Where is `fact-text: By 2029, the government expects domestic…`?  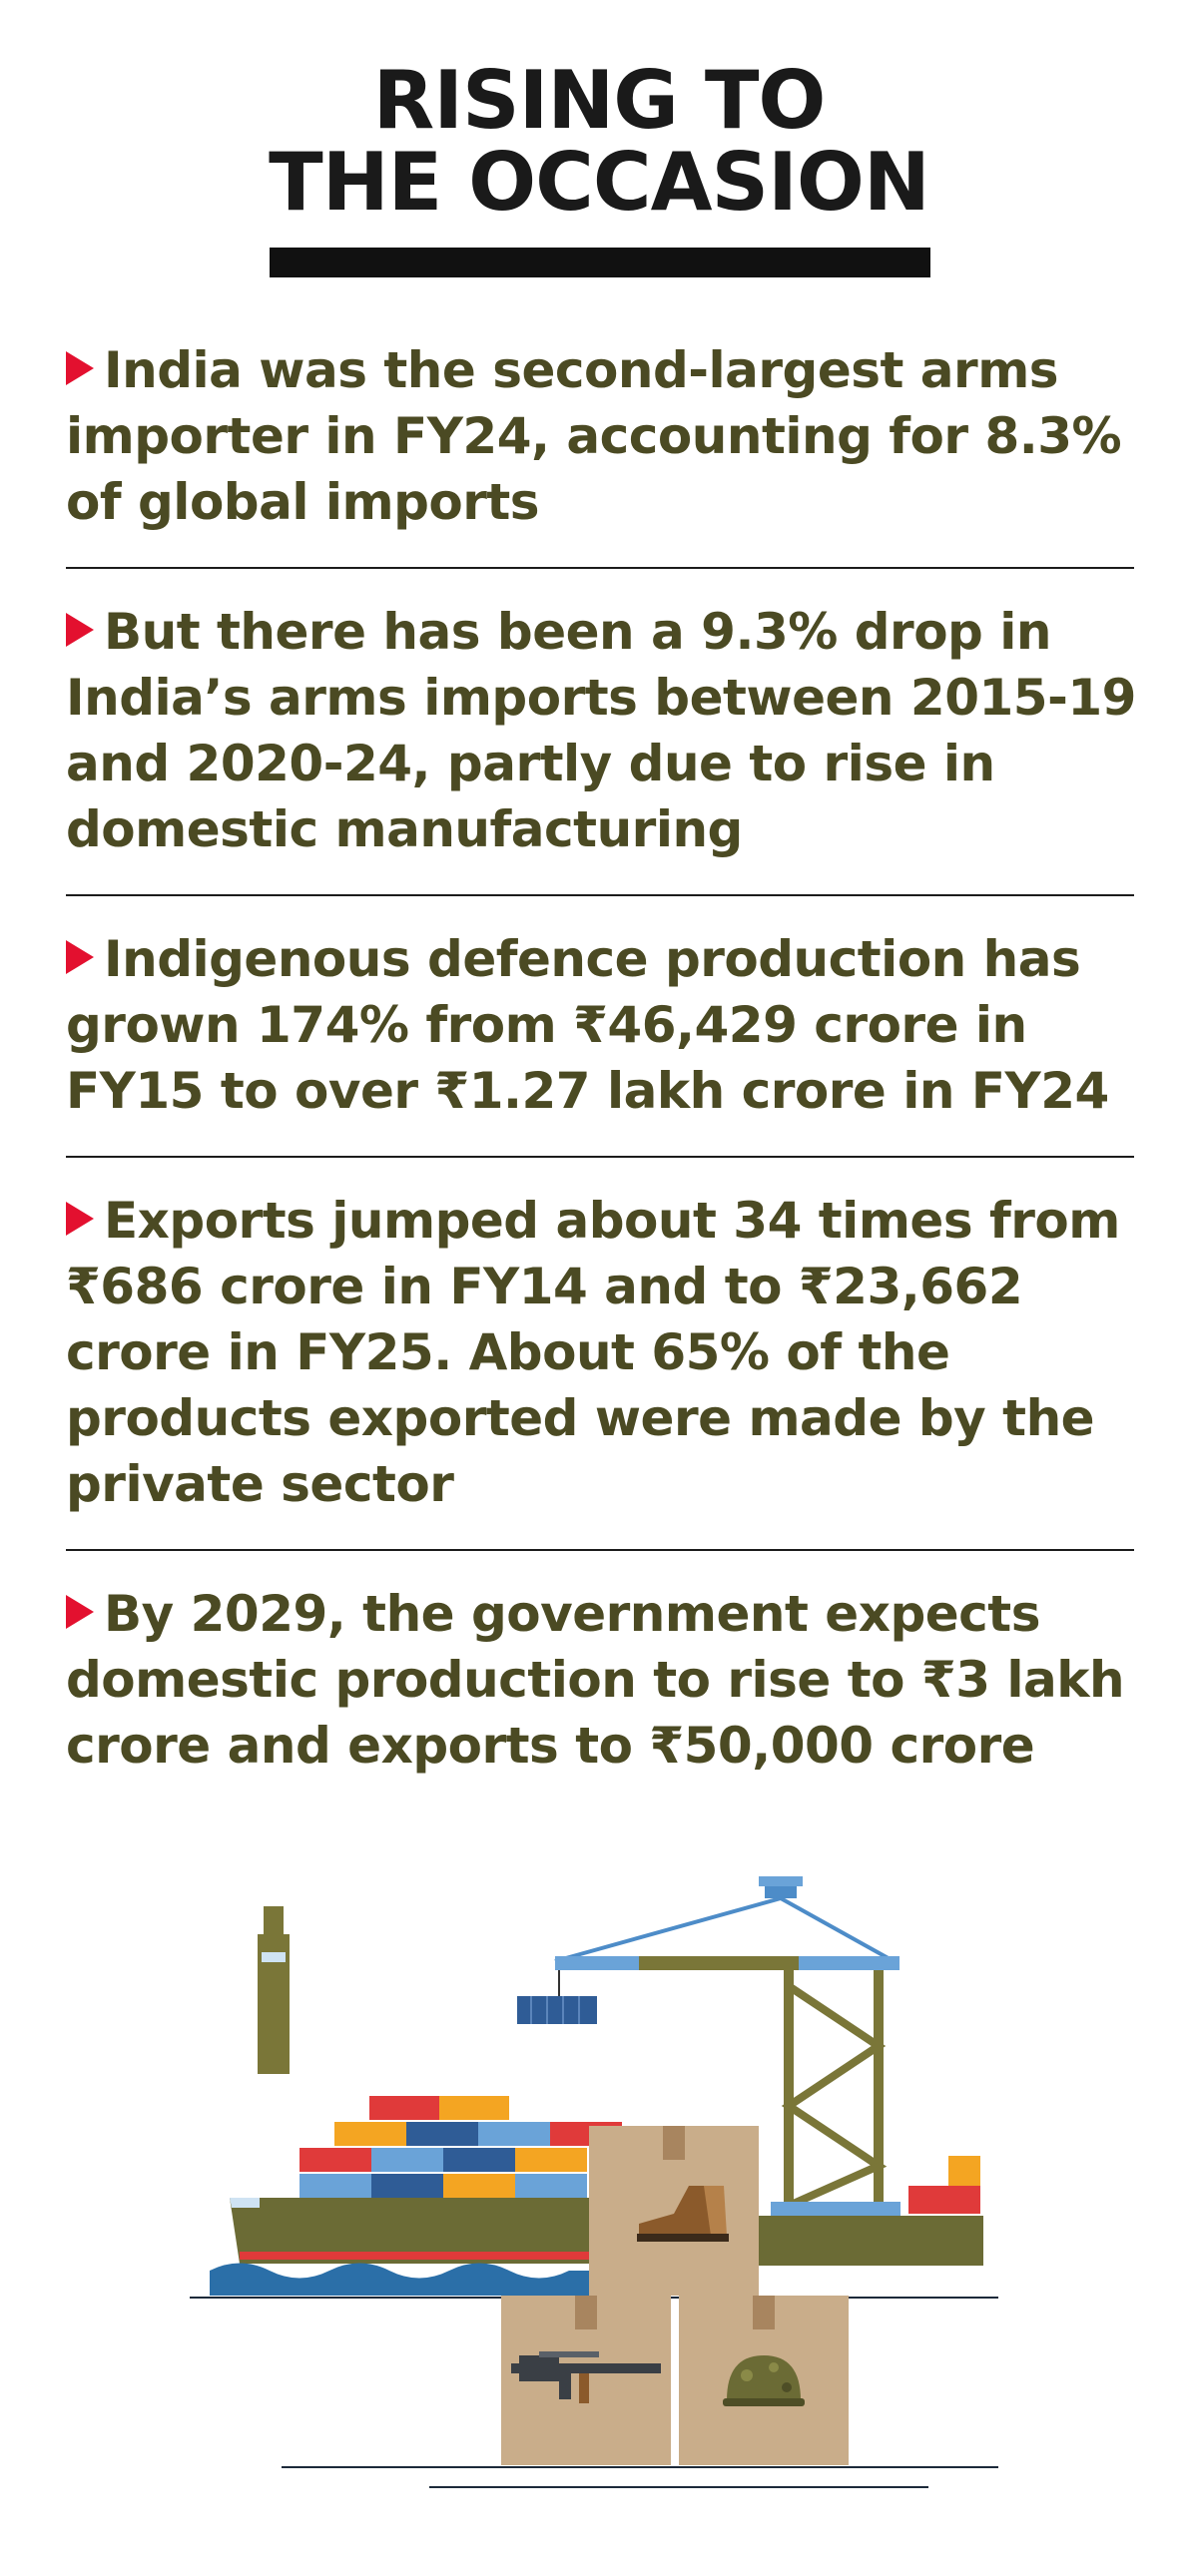 fact-text: By 2029, the government expects domestic… is located at coordinates (595, 1680).